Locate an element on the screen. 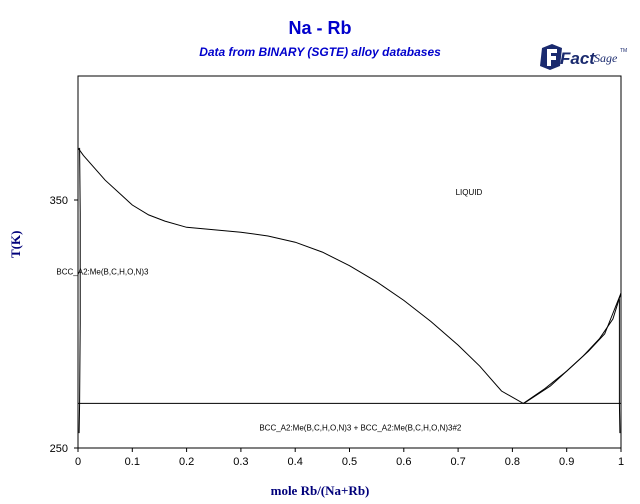 The image size is (640, 504). x-tick-label: 0.5 is located at coordinates (349, 462).